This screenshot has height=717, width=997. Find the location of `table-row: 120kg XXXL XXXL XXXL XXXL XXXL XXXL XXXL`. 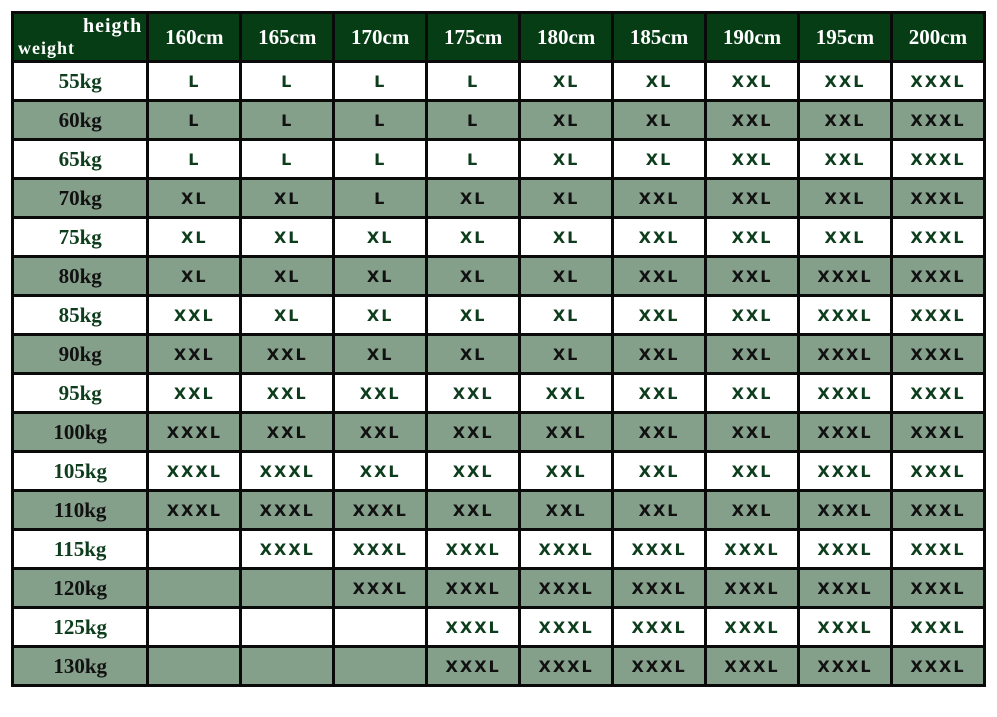

table-row: 120kg XXXL XXXL XXXL XXXL XXXL XXXL XXXL is located at coordinates (498, 588).